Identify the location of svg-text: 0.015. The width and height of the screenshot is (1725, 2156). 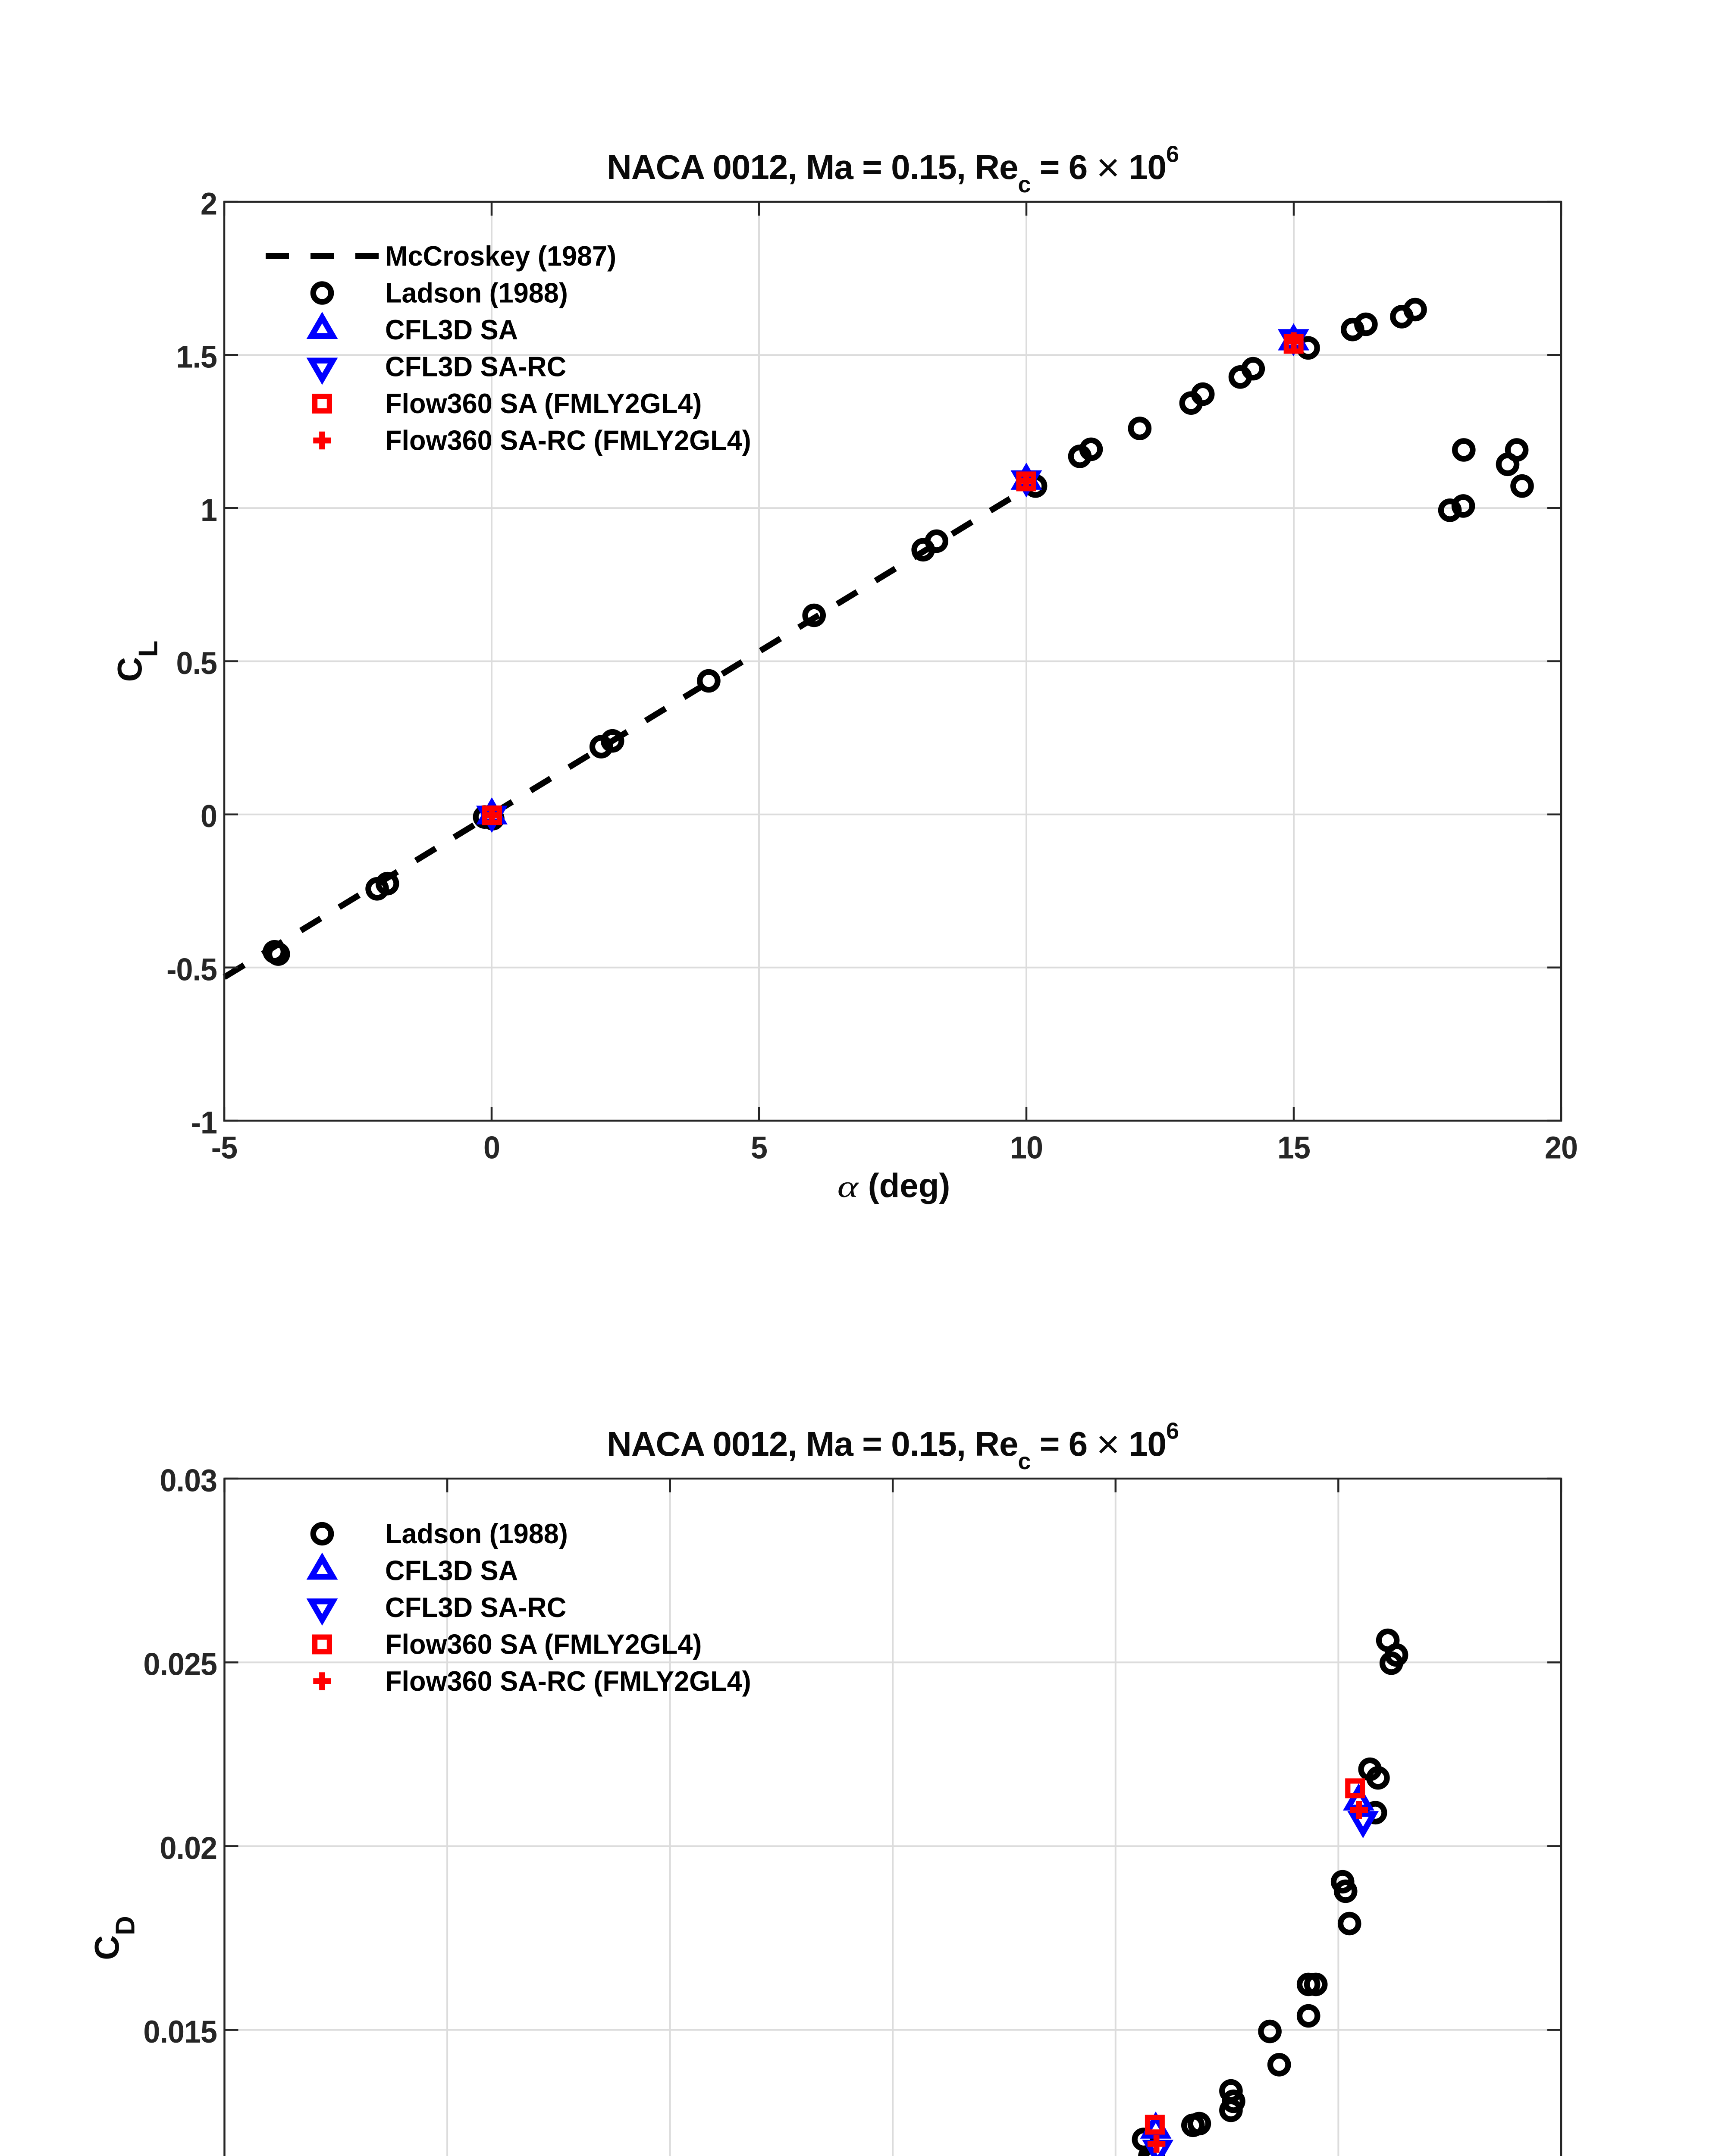
(180, 2032).